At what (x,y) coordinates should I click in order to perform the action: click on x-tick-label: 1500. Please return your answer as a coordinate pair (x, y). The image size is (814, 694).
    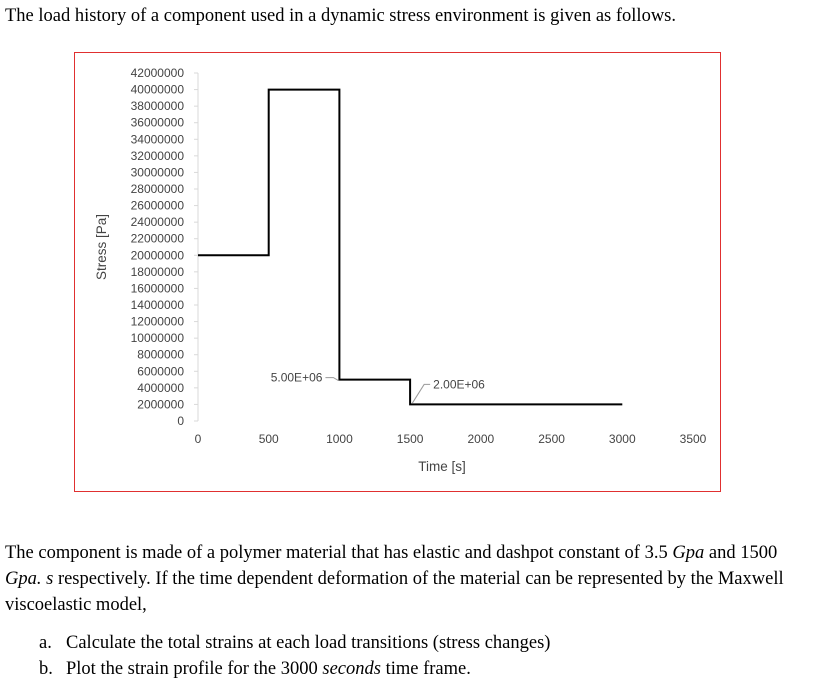
    Looking at the image, I should click on (410, 439).